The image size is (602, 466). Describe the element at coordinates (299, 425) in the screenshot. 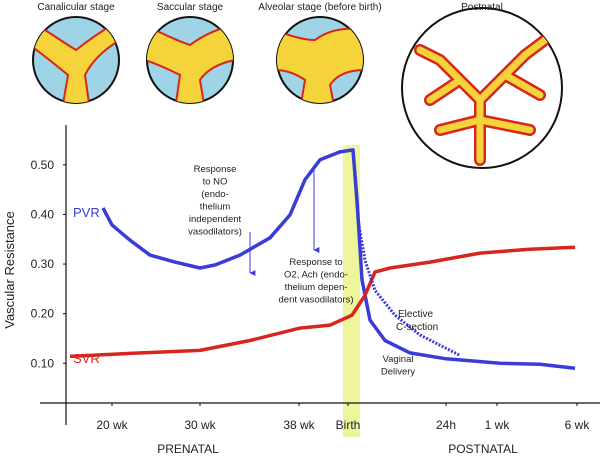

I see `x-tick-label: 38 wk` at that location.